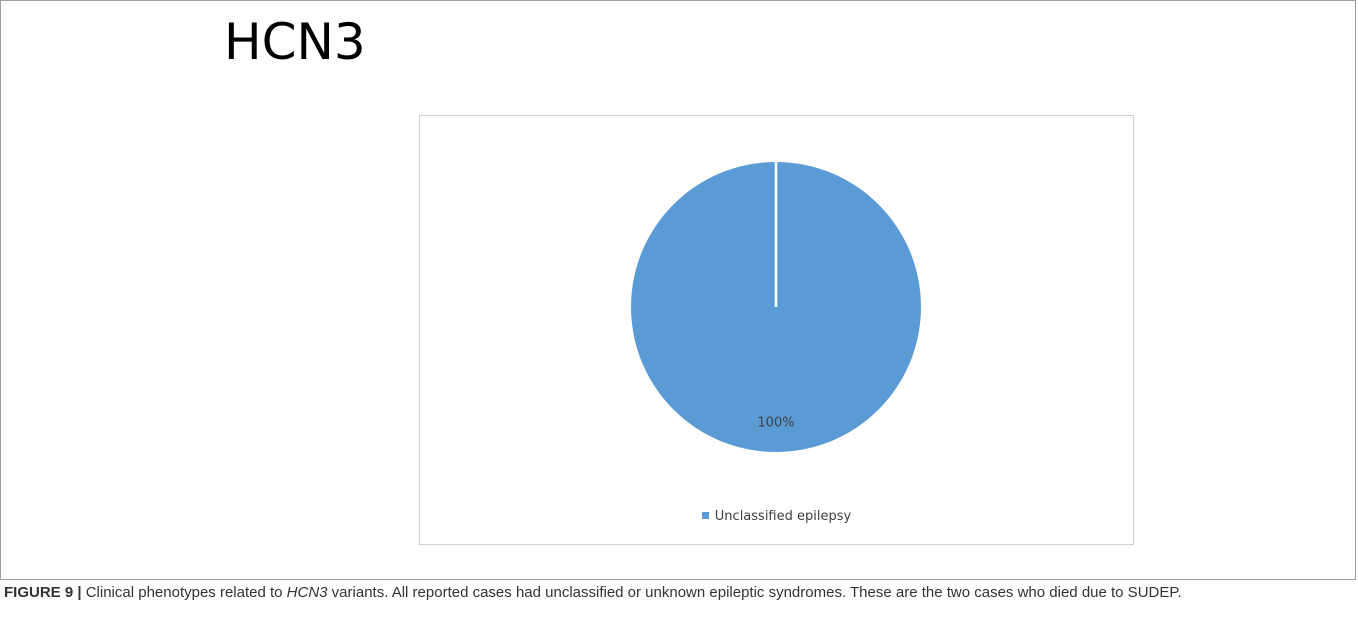 This screenshot has height=627, width=1358. What do you see at coordinates (705, 515) in the screenshot?
I see `legend-swatch` at bounding box center [705, 515].